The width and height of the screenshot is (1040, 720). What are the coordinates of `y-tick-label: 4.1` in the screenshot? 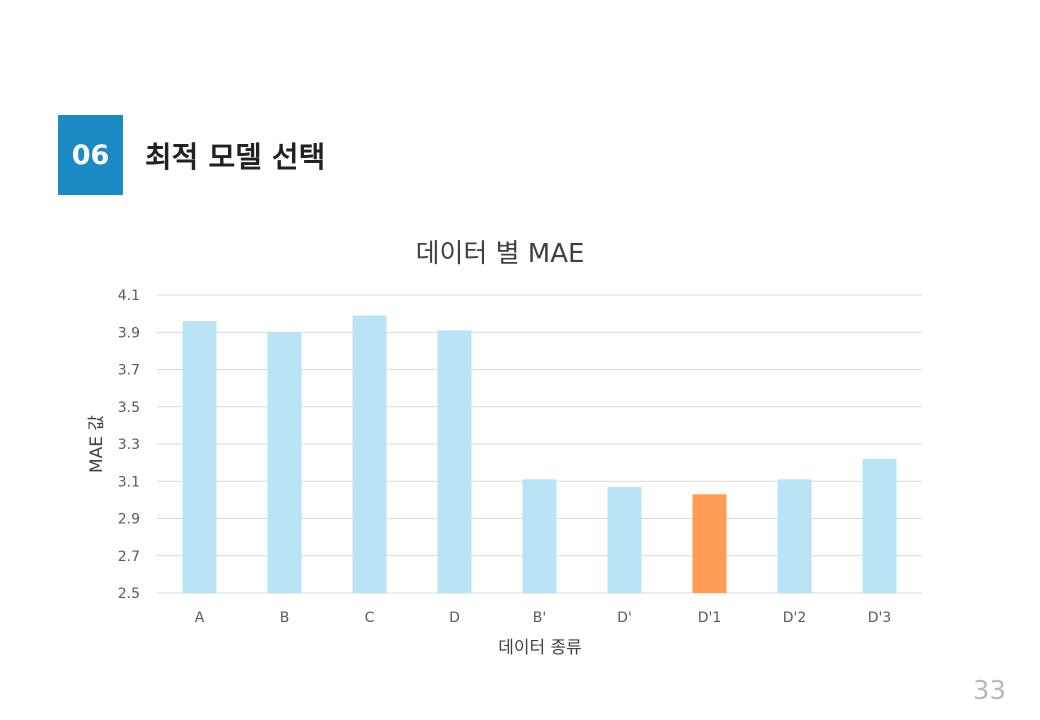 It's located at (129, 296).